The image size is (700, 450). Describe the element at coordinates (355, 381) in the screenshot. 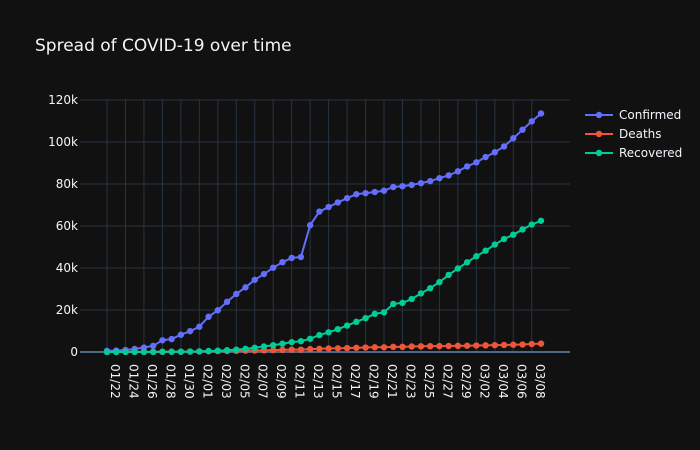

I see `x-tick-label: 02/17` at that location.